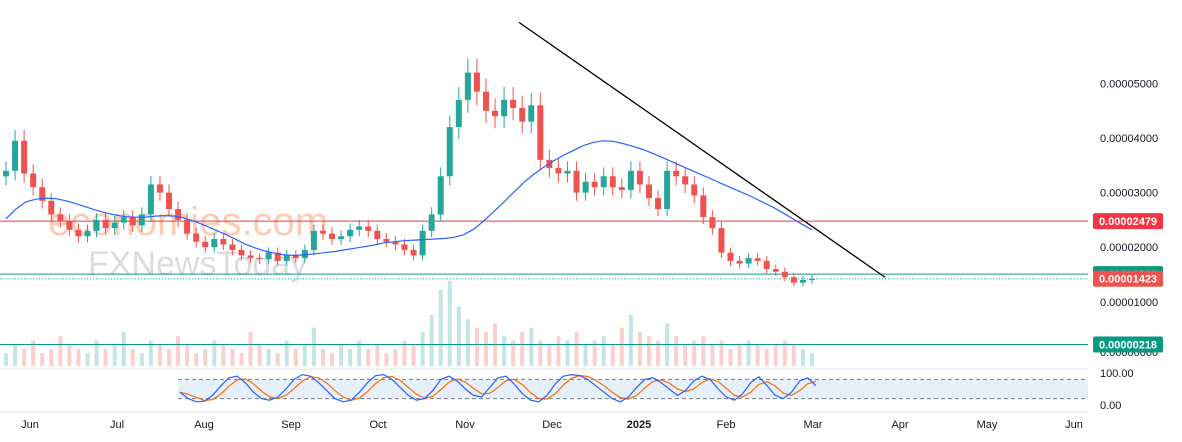 This screenshot has width=1182, height=442. What do you see at coordinates (291, 425) in the screenshot?
I see `time-tick-label: Sep` at bounding box center [291, 425].